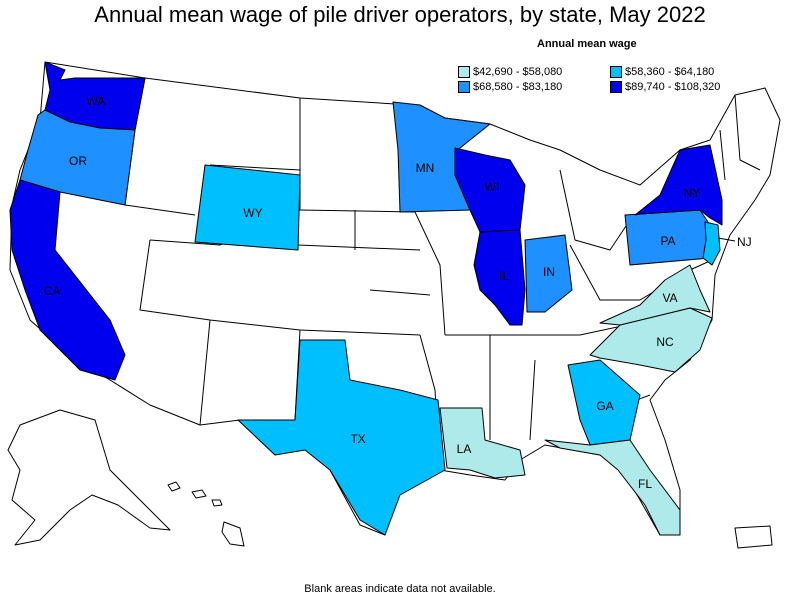 This screenshot has width=800, height=600. Describe the element at coordinates (96, 101) in the screenshot. I see `label-wa: WA` at that location.